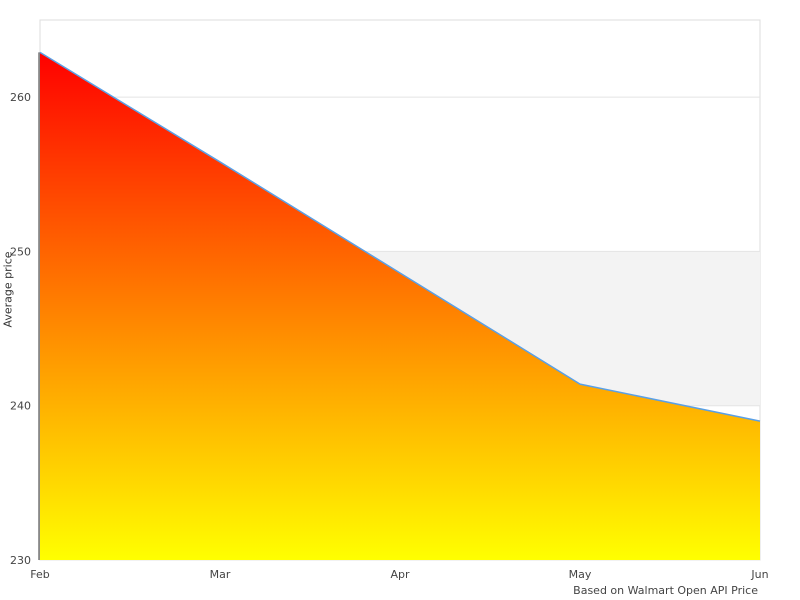 This screenshot has width=800, height=600. I want to click on x-tick-label: May, so click(580, 574).